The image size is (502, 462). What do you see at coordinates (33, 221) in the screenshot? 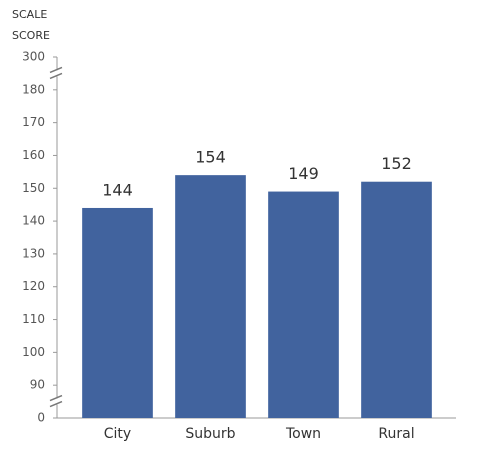
I see `y-tick-label: 140` at bounding box center [33, 221].